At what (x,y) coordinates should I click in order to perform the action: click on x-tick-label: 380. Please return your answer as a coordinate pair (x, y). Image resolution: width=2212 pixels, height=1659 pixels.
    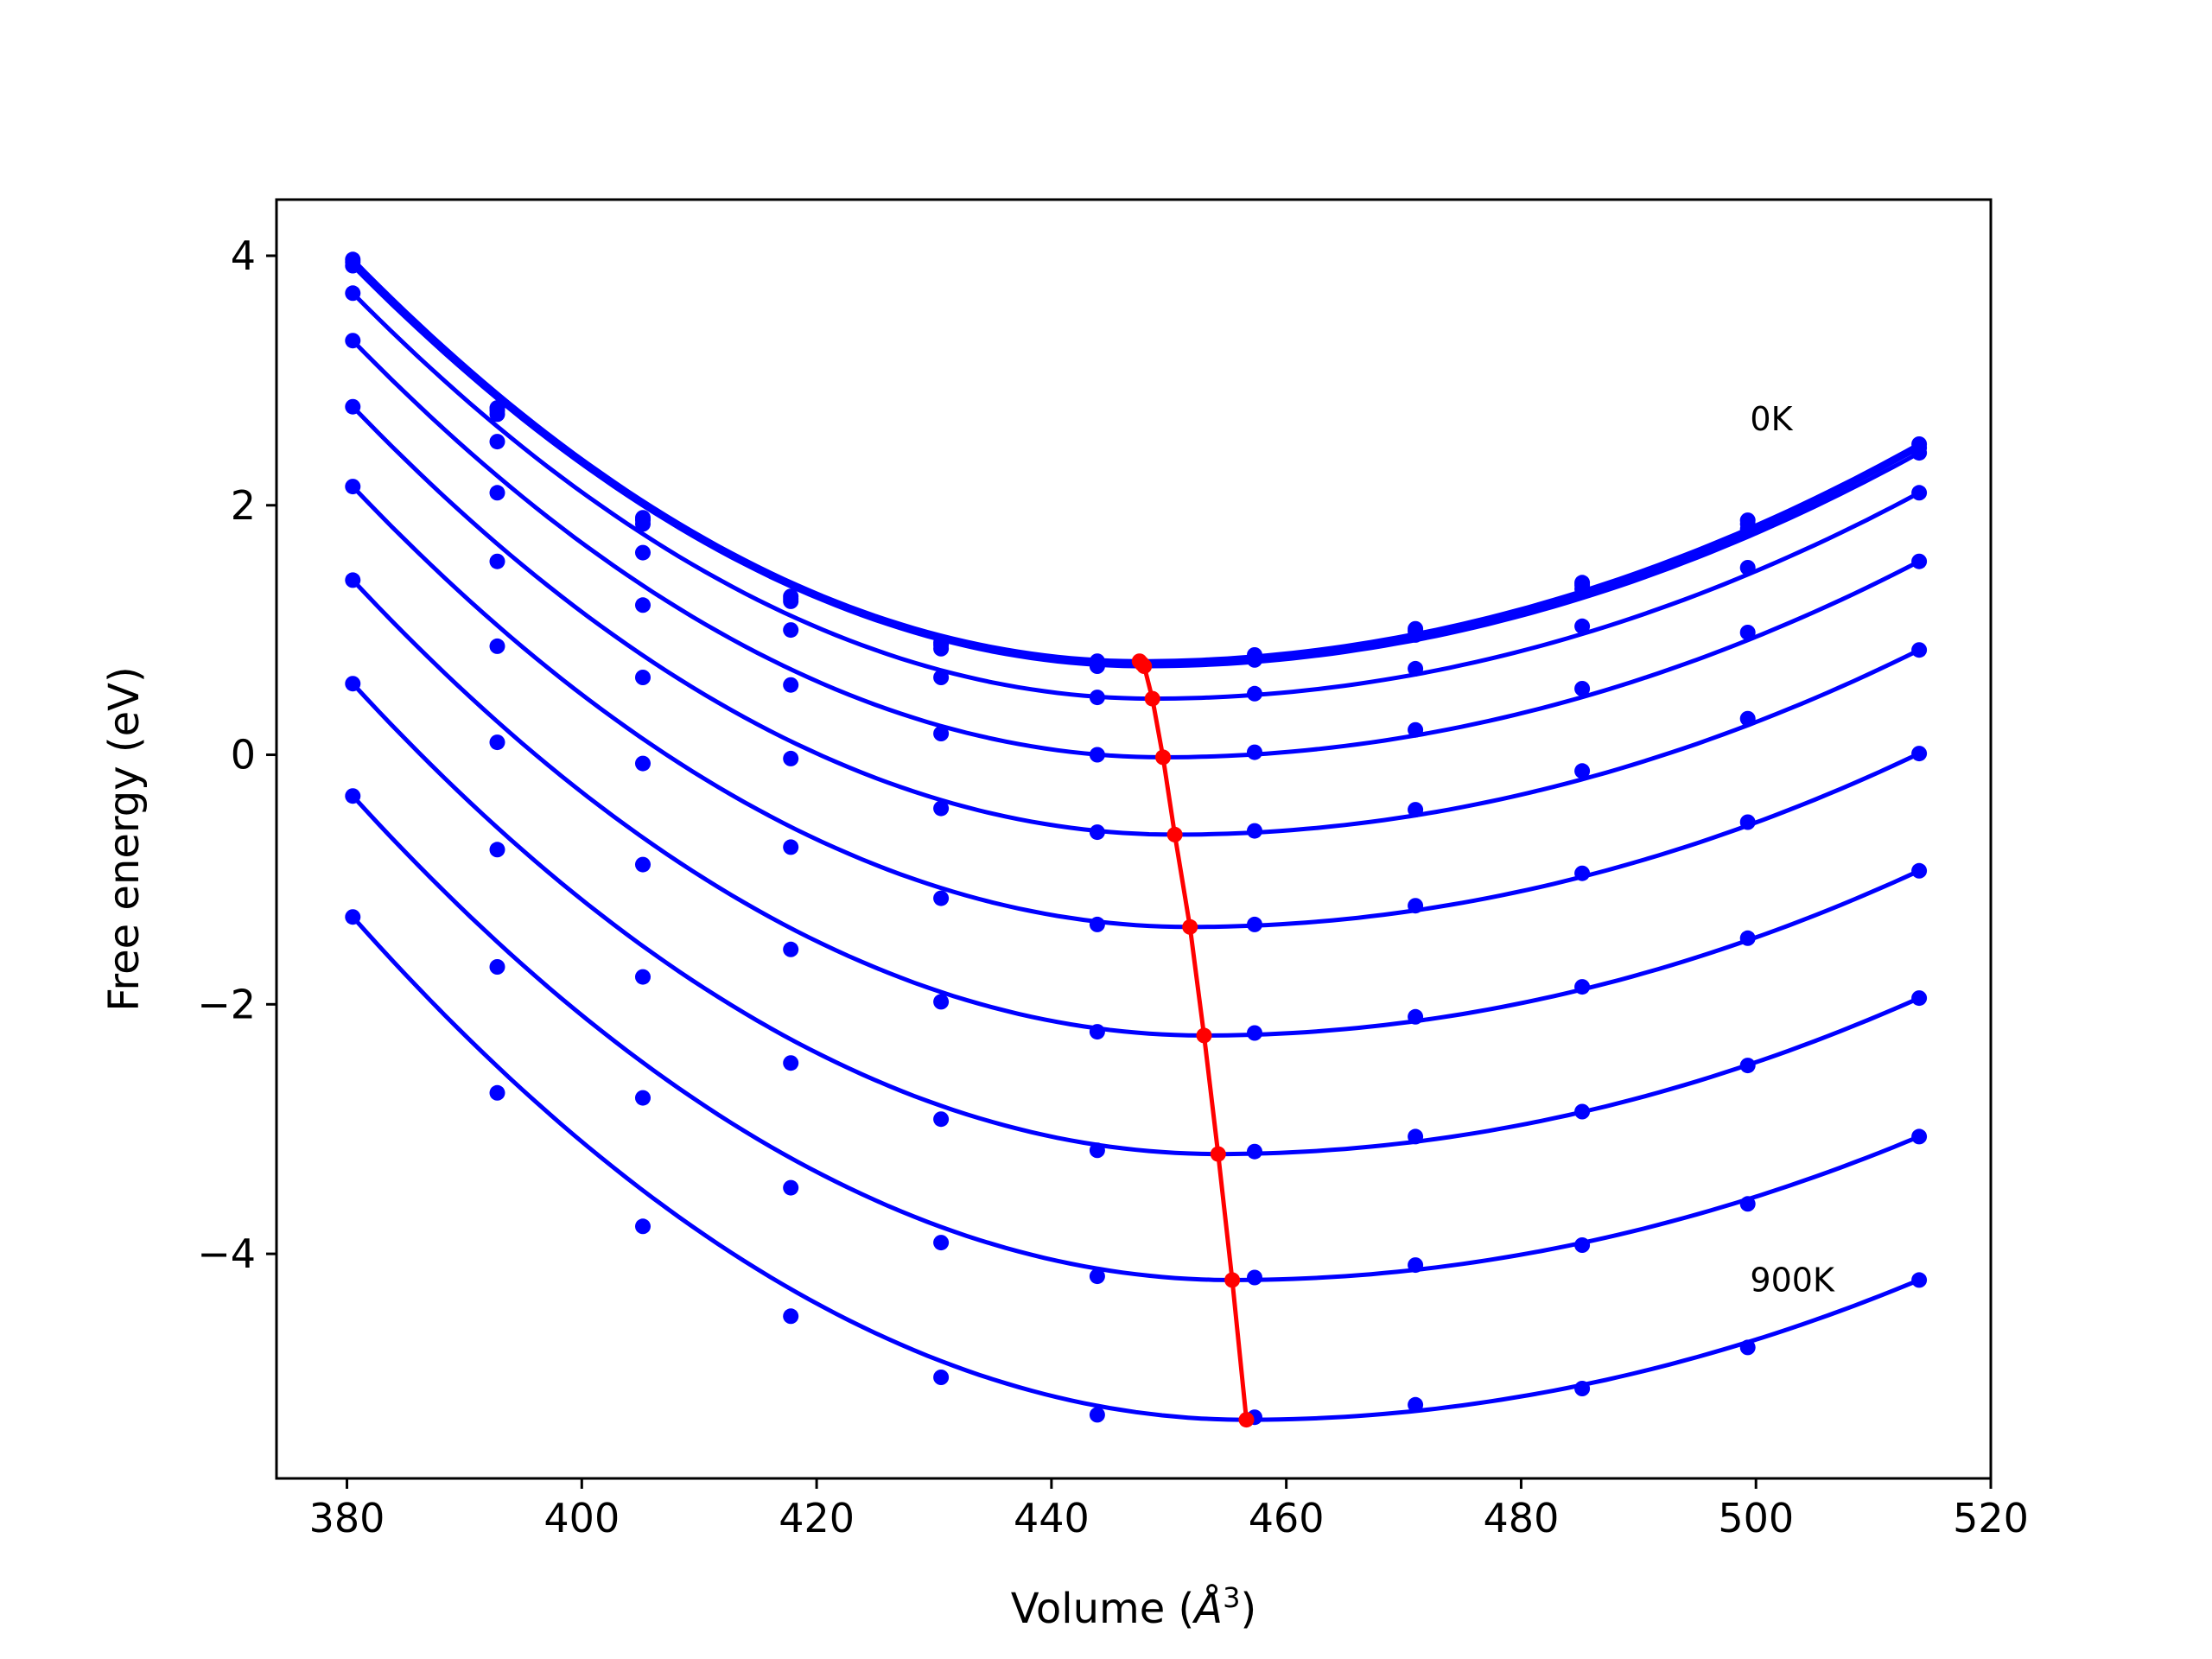
    Looking at the image, I should click on (347, 1518).